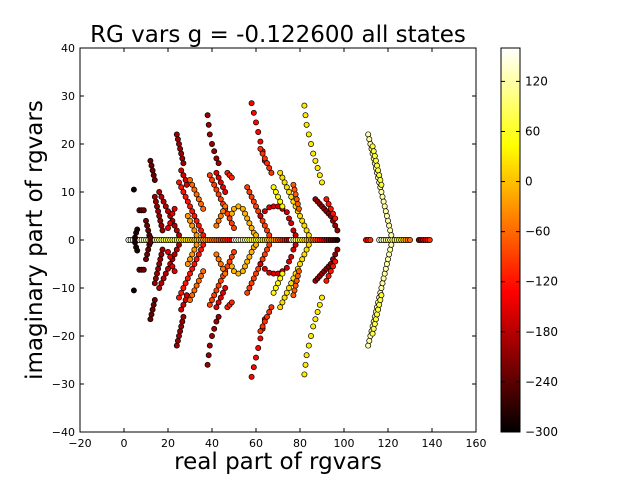 The image size is (640, 480). Describe the element at coordinates (79, 443) in the screenshot. I see `x-tick-label: −20` at that location.